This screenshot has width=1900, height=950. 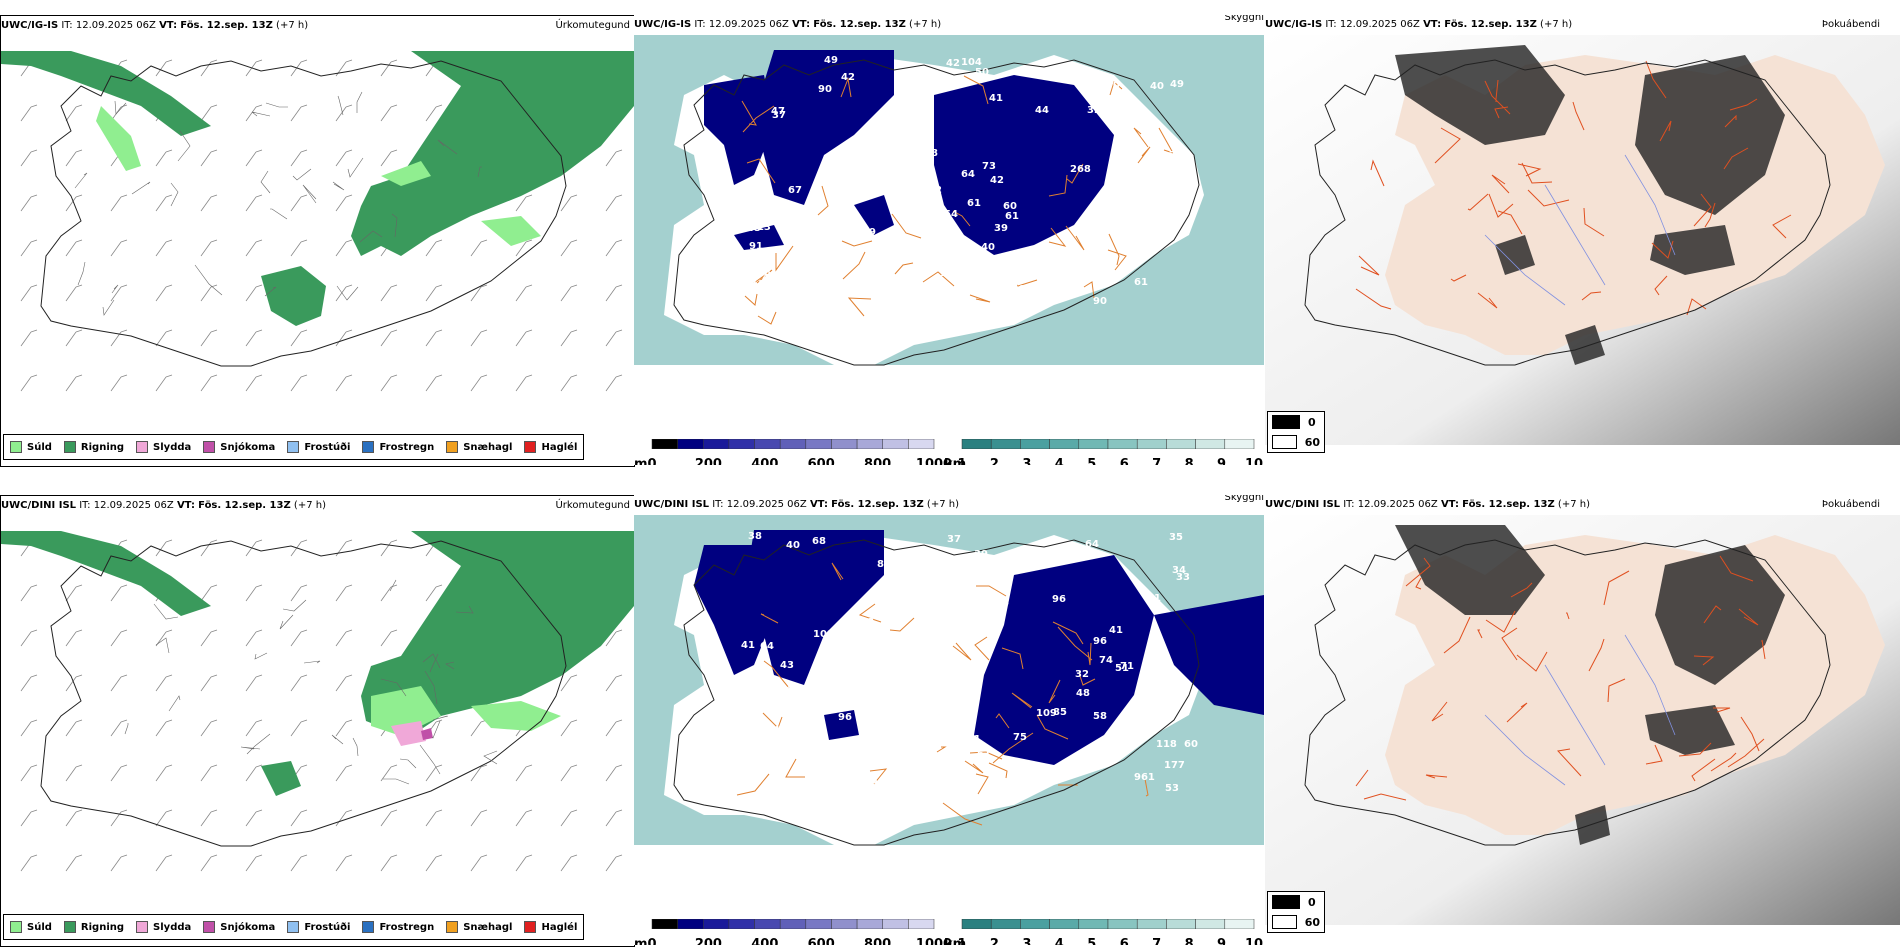 What do you see at coordinates (93, 927) in the screenshot?
I see `legend-item: Rigning` at bounding box center [93, 927].